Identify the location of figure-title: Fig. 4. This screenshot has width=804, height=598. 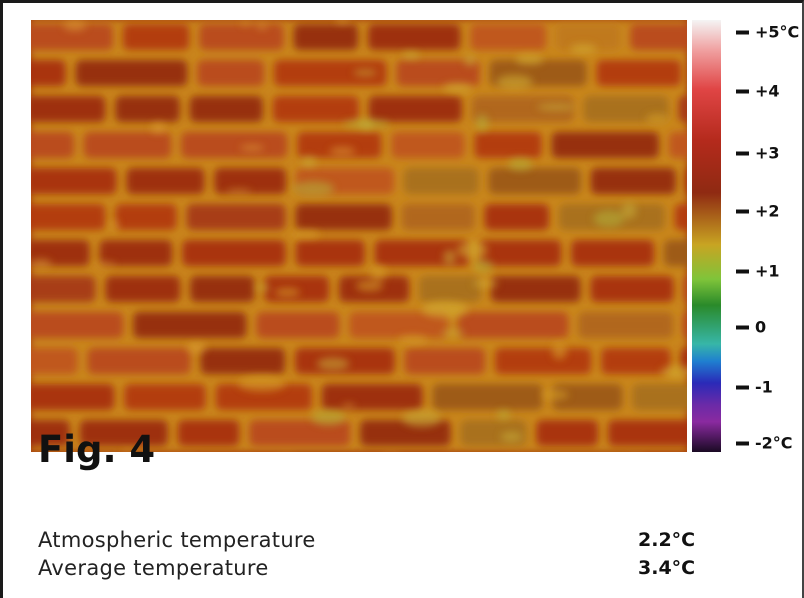
(97, 449).